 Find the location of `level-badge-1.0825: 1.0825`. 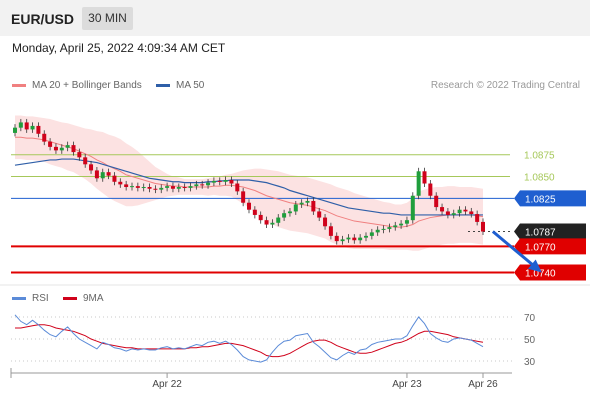

level-badge-1.0825: 1.0825 is located at coordinates (550, 198).